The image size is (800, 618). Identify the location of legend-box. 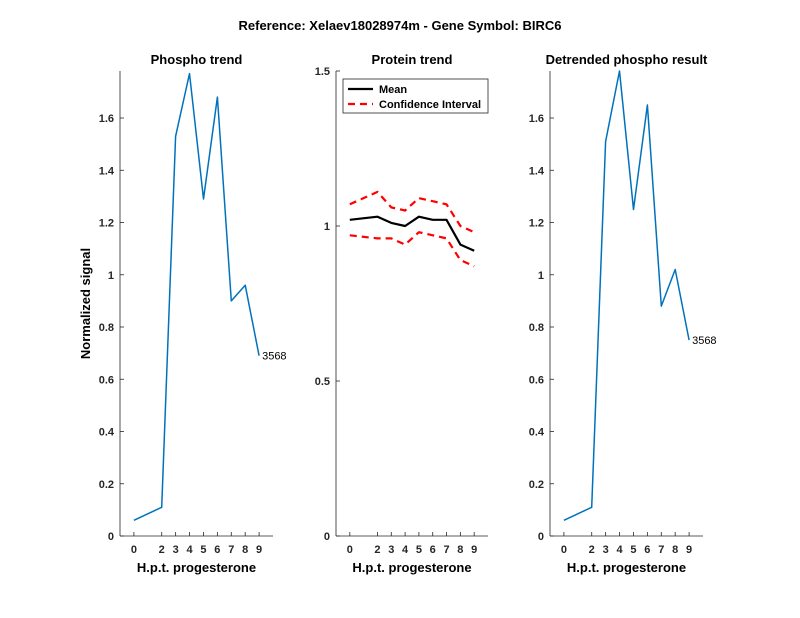
(415, 96).